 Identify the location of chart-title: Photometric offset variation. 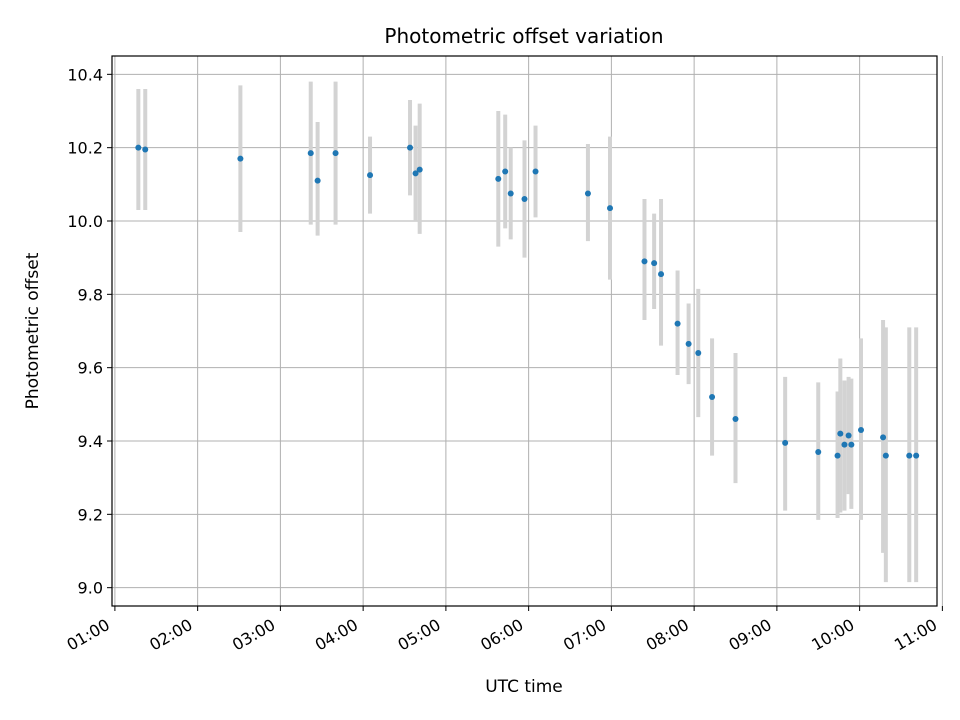
(523, 36).